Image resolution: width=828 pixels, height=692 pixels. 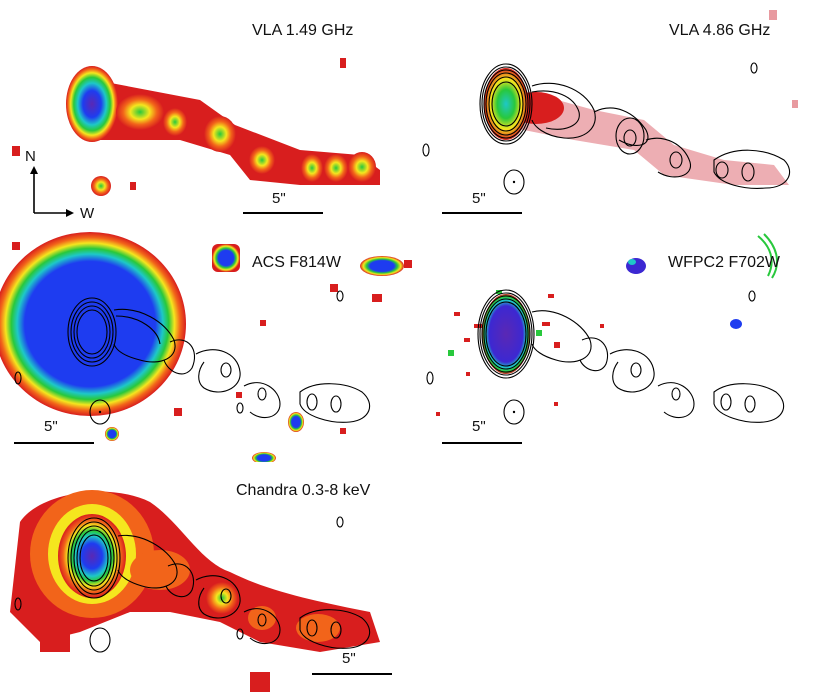 I want to click on compass-north-label: N, so click(x=30, y=156).